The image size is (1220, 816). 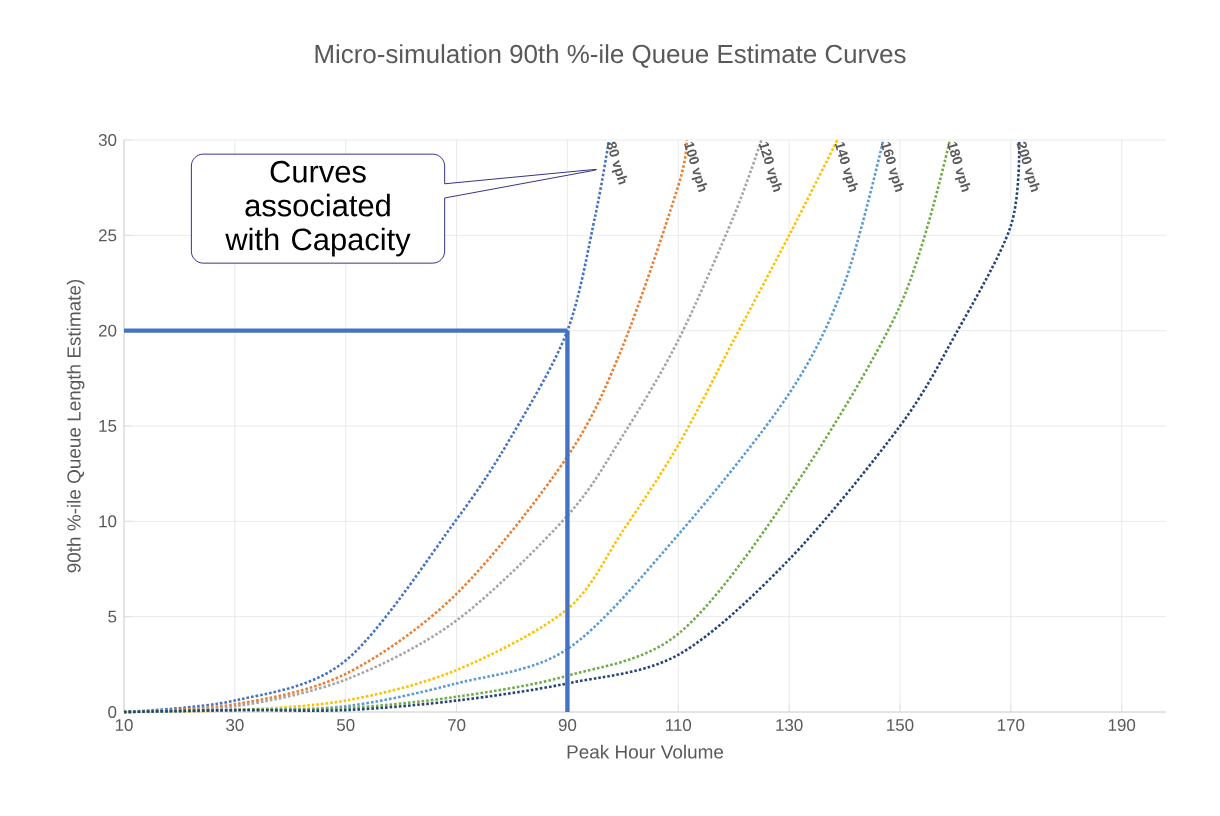 What do you see at coordinates (108, 521) in the screenshot?
I see `y-tick-label: 10` at bounding box center [108, 521].